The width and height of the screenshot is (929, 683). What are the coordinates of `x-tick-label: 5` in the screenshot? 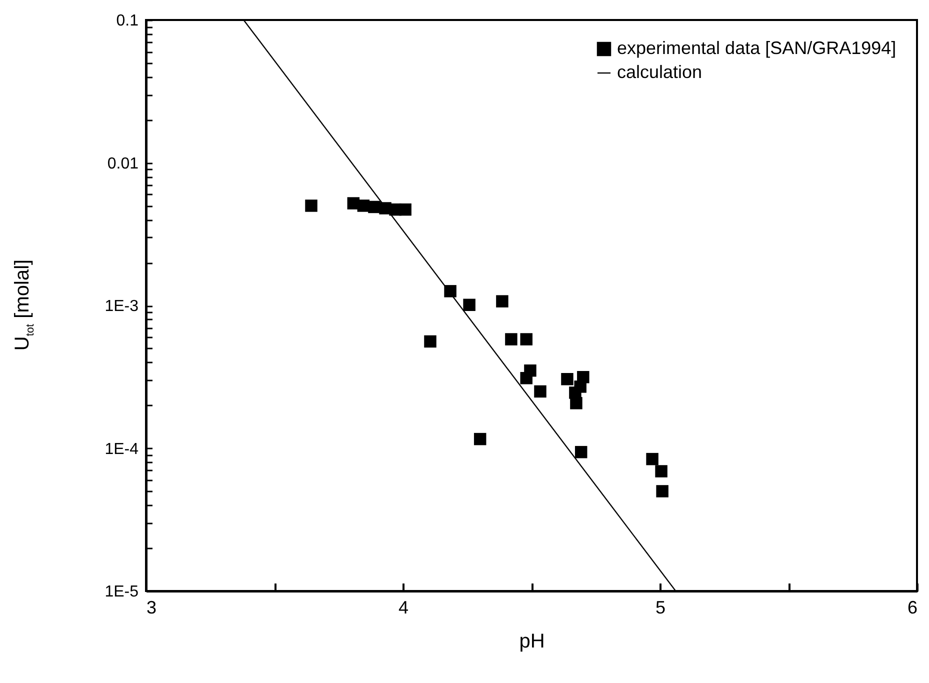 It's located at (660, 608).